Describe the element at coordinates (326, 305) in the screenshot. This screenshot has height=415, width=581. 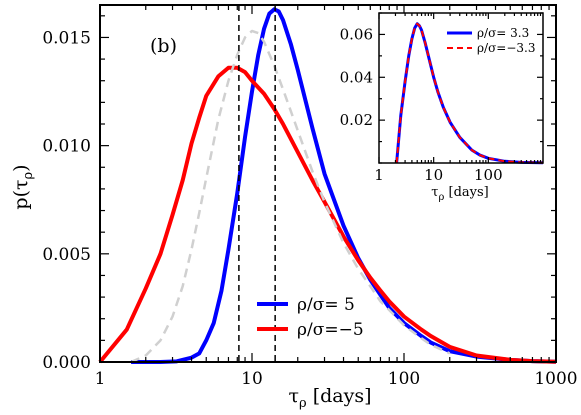
I see `legend-label-rho-plus-5: ρ/σ= 5` at that location.